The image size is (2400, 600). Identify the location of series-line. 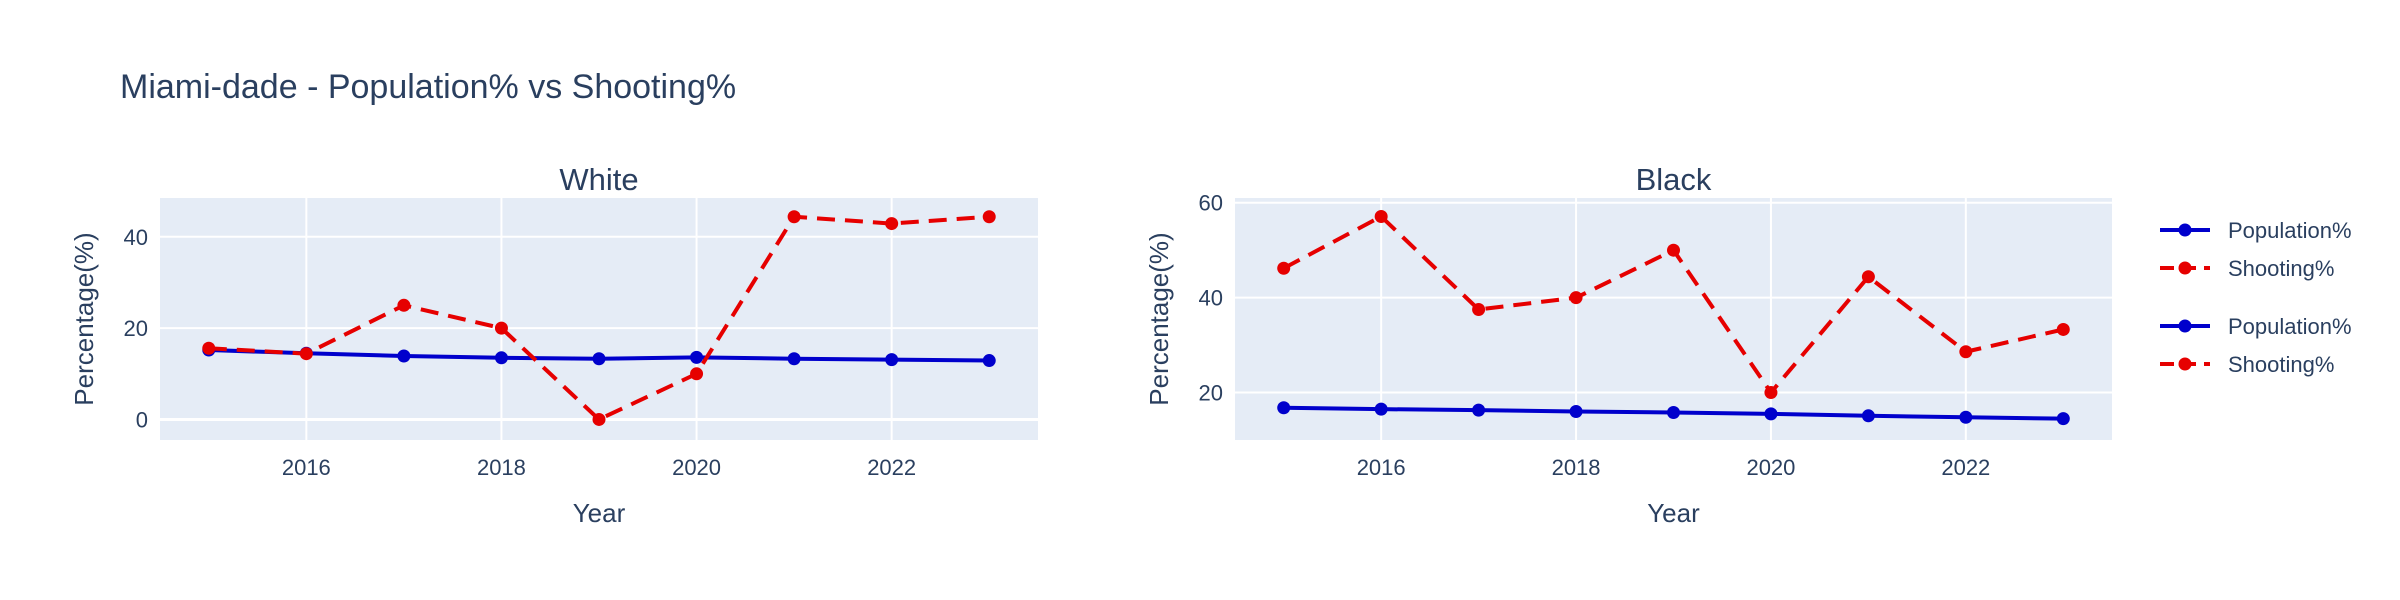
(599, 318).